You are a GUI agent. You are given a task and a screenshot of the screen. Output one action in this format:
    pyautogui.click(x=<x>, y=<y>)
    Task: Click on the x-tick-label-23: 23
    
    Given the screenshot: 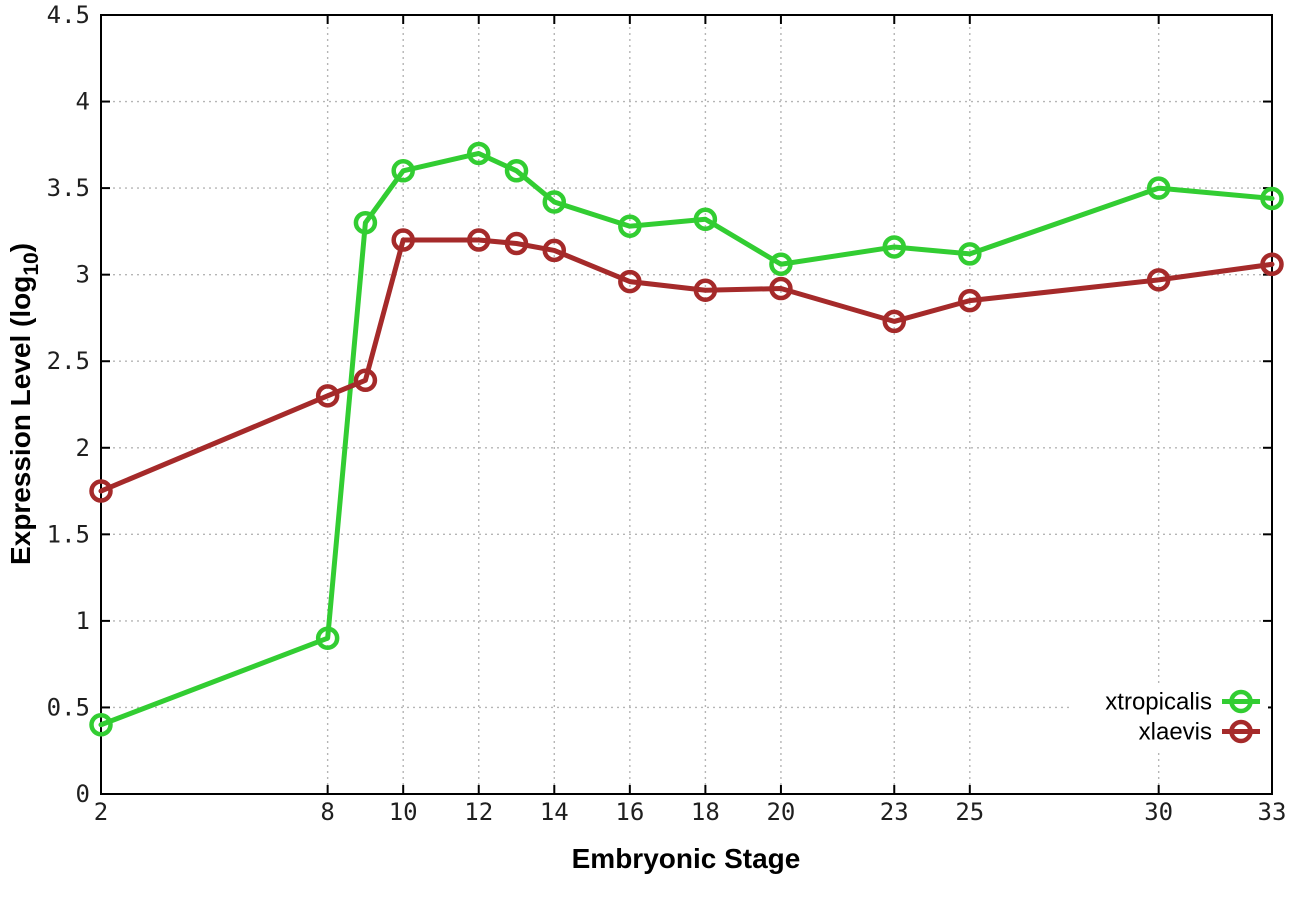 What is the action you would take?
    pyautogui.click(x=894, y=812)
    